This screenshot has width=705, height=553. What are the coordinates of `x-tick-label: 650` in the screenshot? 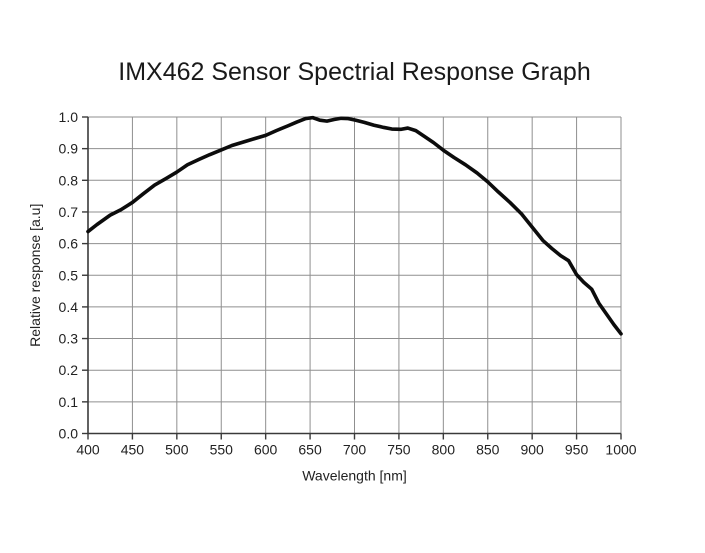 It's located at (310, 450).